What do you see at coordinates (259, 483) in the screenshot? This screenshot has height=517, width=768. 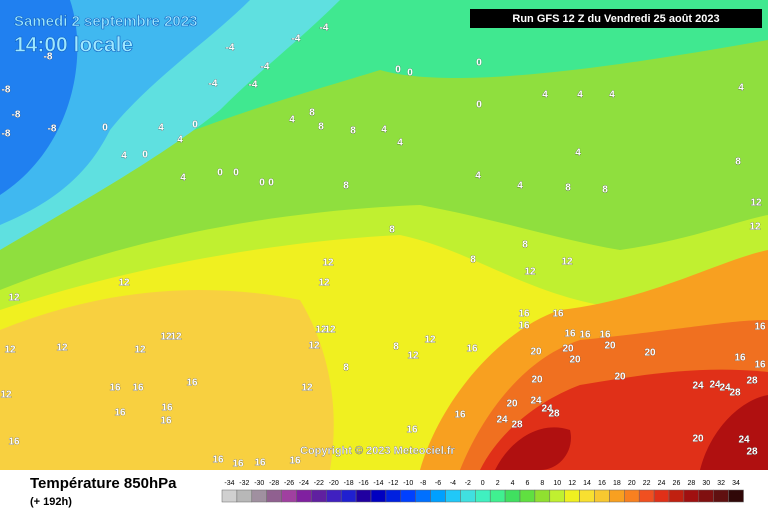 I see `legend-label: -30` at bounding box center [259, 483].